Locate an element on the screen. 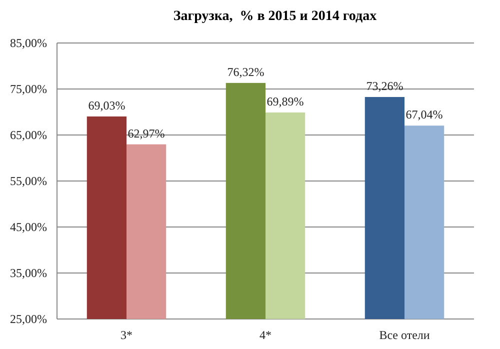 This screenshot has width=500, height=349. x-tick-label: Все отели is located at coordinates (404, 335).